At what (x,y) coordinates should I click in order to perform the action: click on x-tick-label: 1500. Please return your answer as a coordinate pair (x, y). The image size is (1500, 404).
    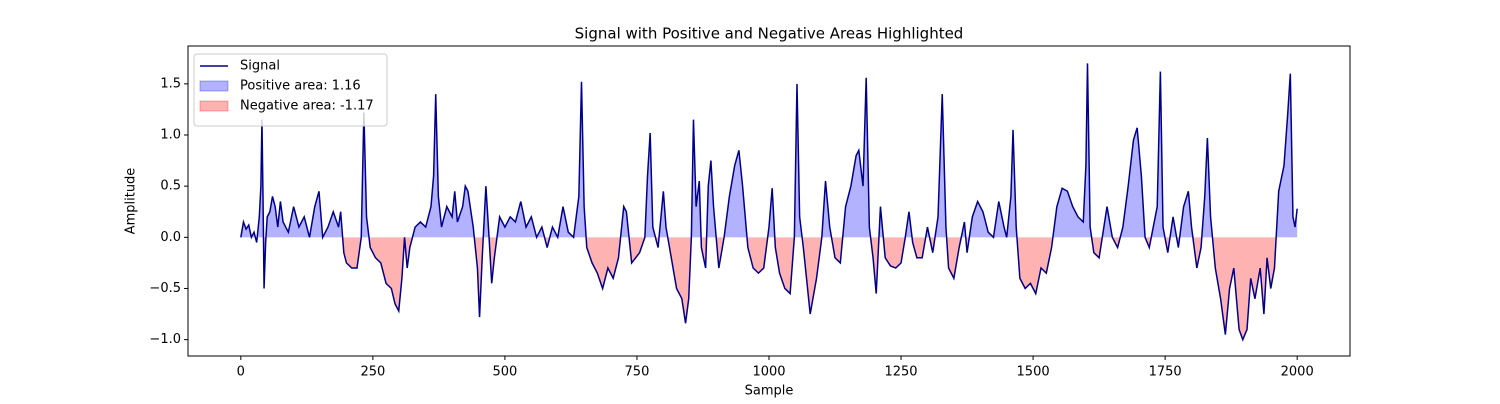
    Looking at the image, I should click on (1033, 372).